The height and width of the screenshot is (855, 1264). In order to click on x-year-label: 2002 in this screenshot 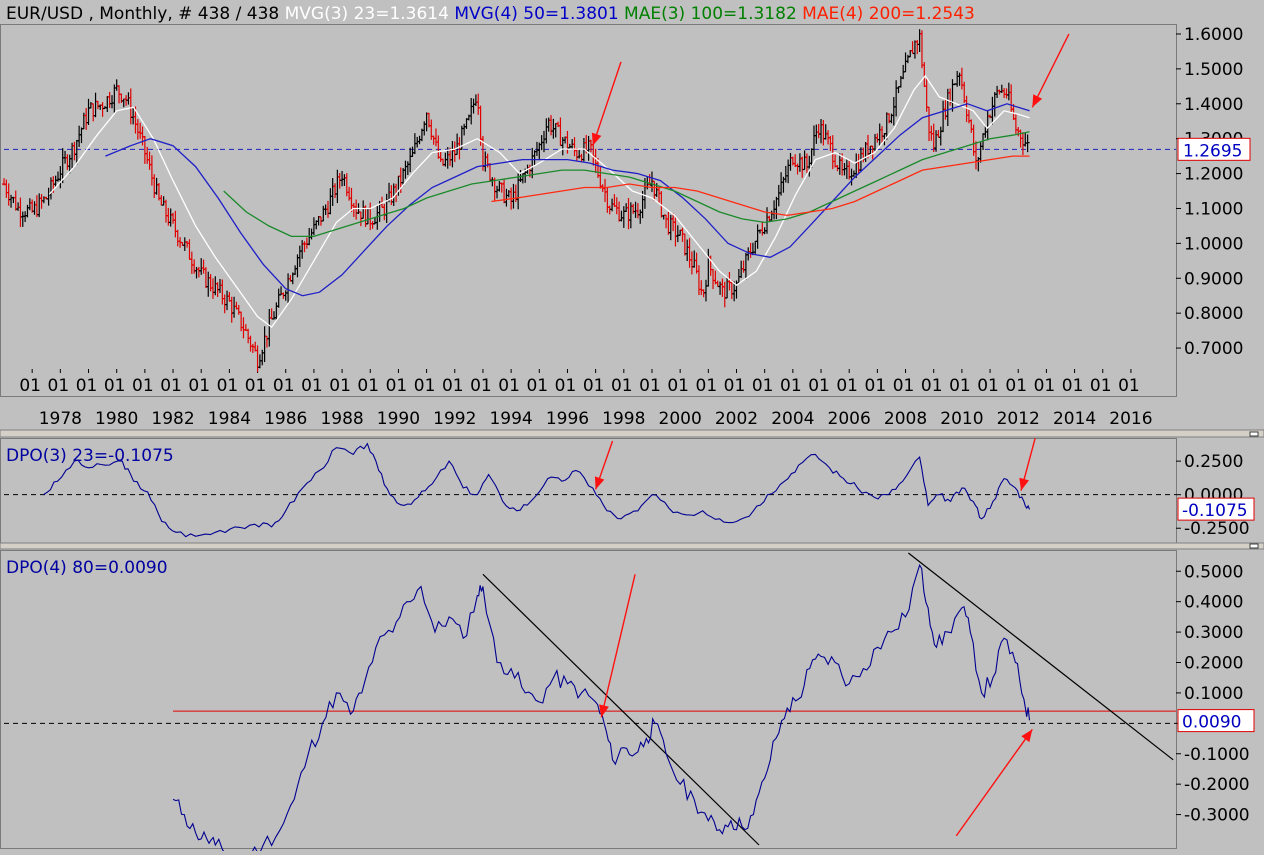, I will do `click(736, 419)`.